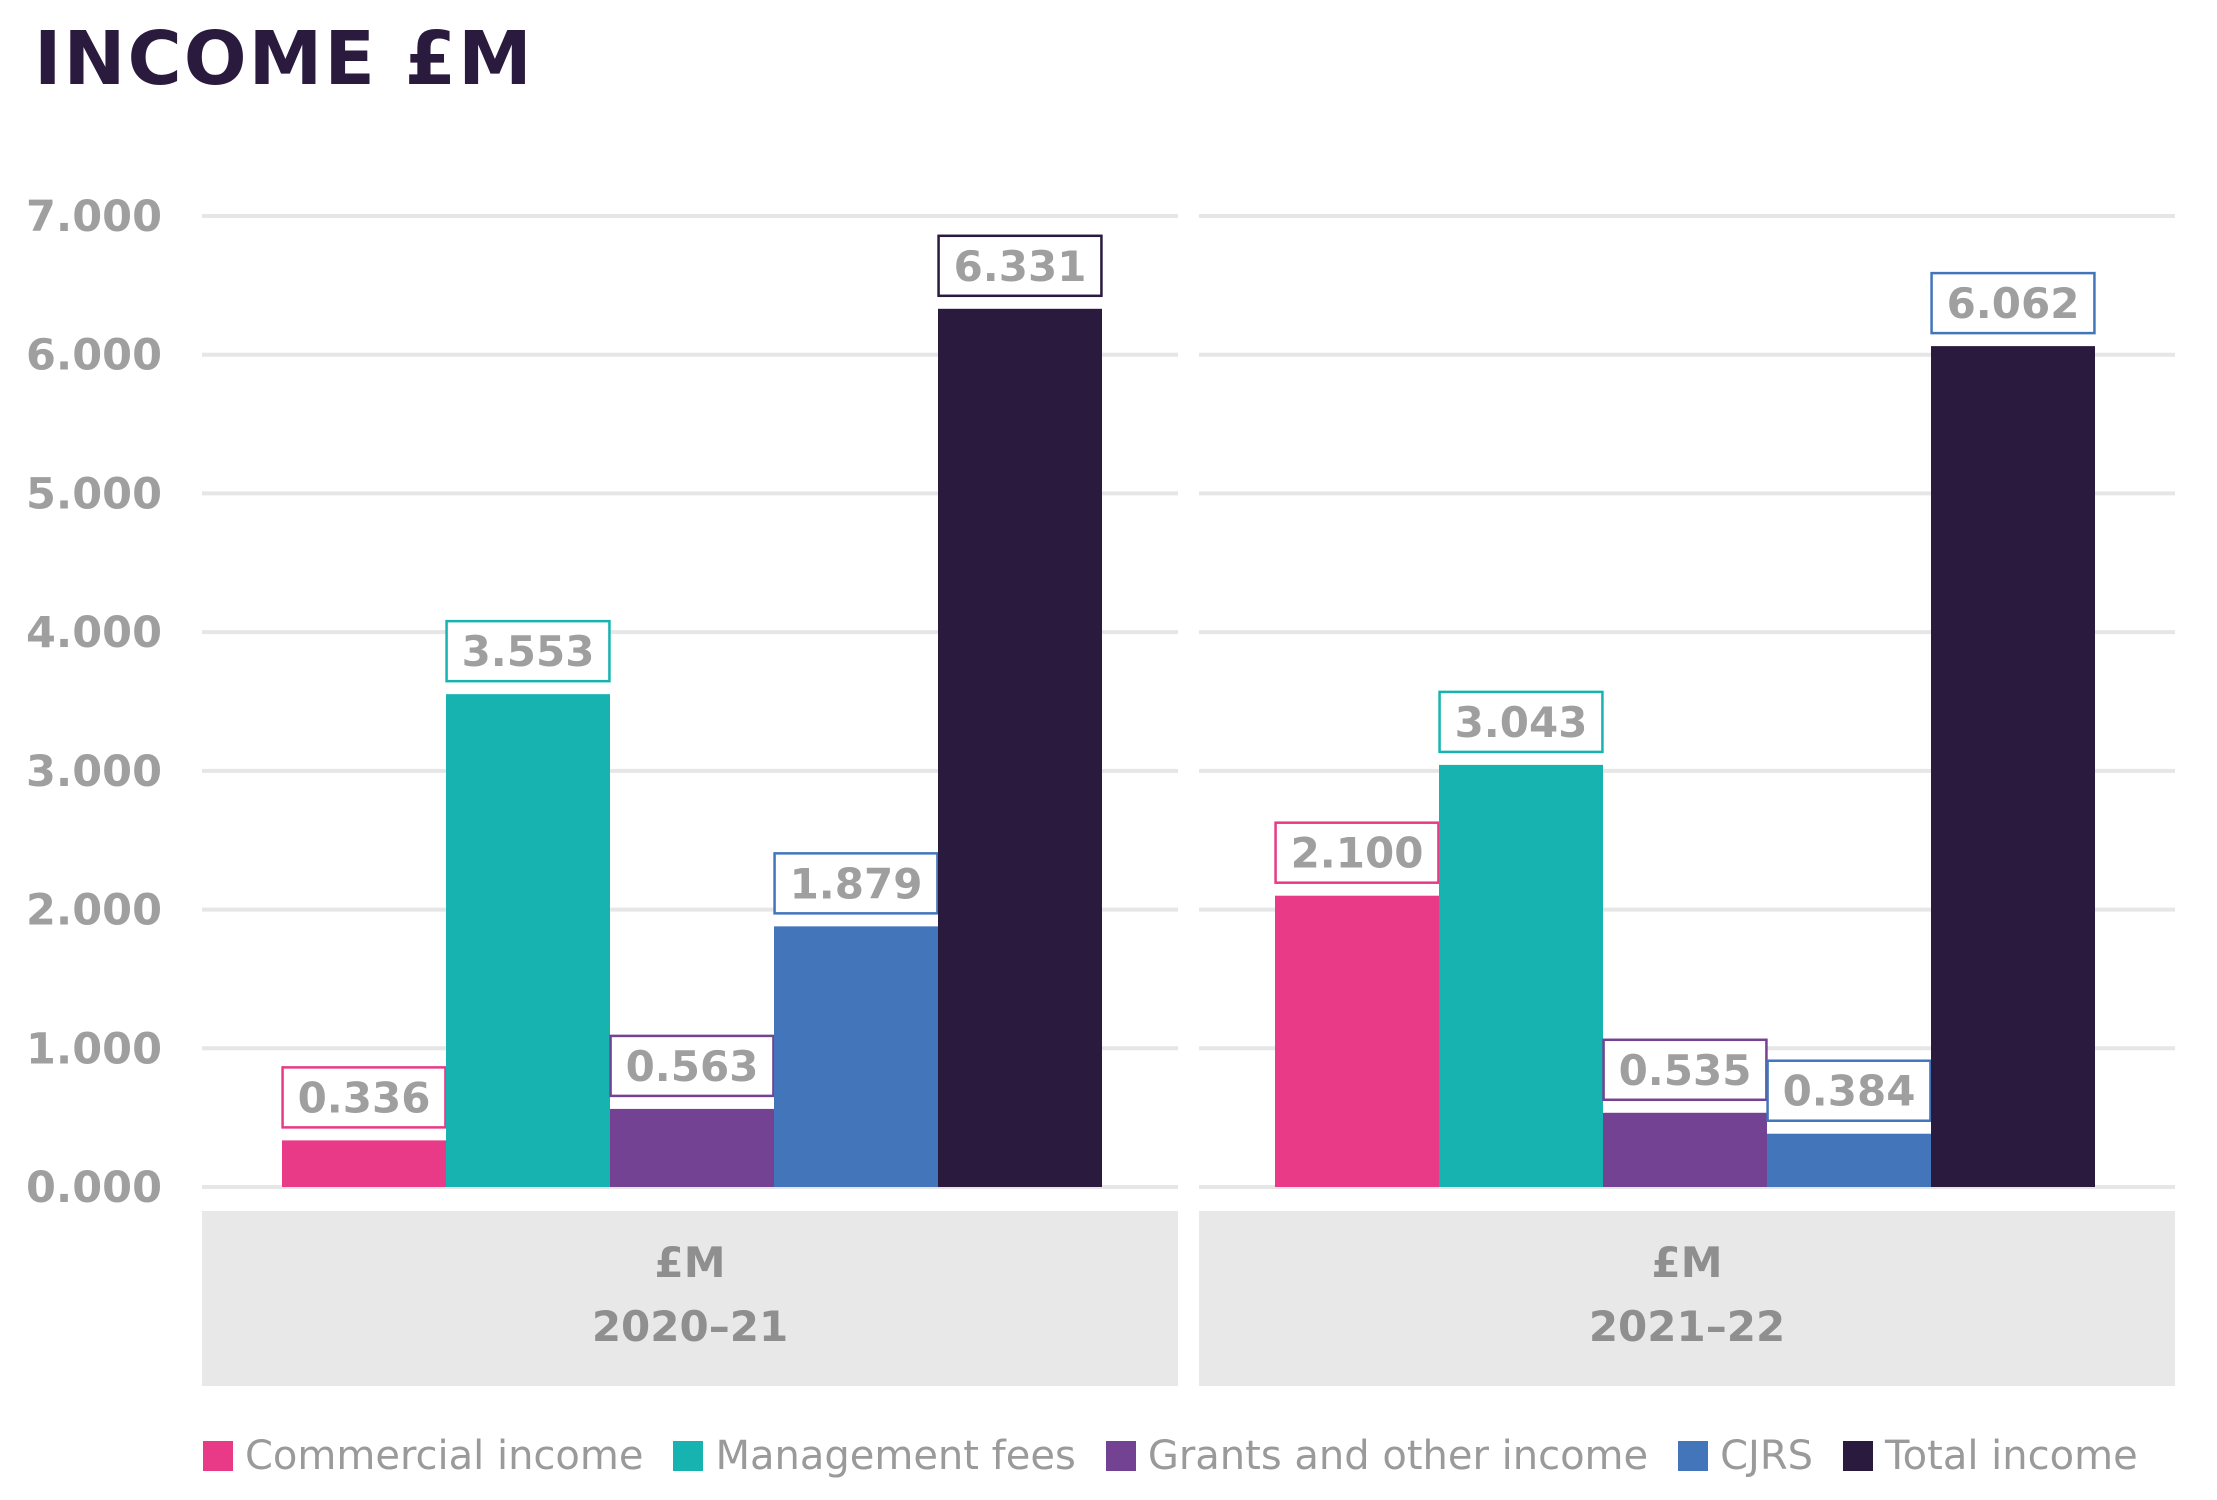 The image size is (2217, 1500). Describe the element at coordinates (895, 1456) in the screenshot. I see `legend-label: Management fees` at that location.